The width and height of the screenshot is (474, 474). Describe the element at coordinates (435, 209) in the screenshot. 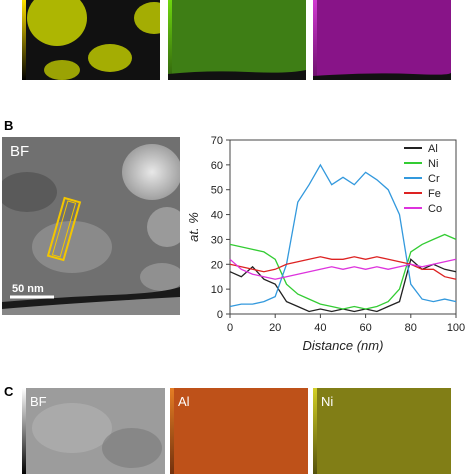

I see `legend-label-co: Co` at that location.